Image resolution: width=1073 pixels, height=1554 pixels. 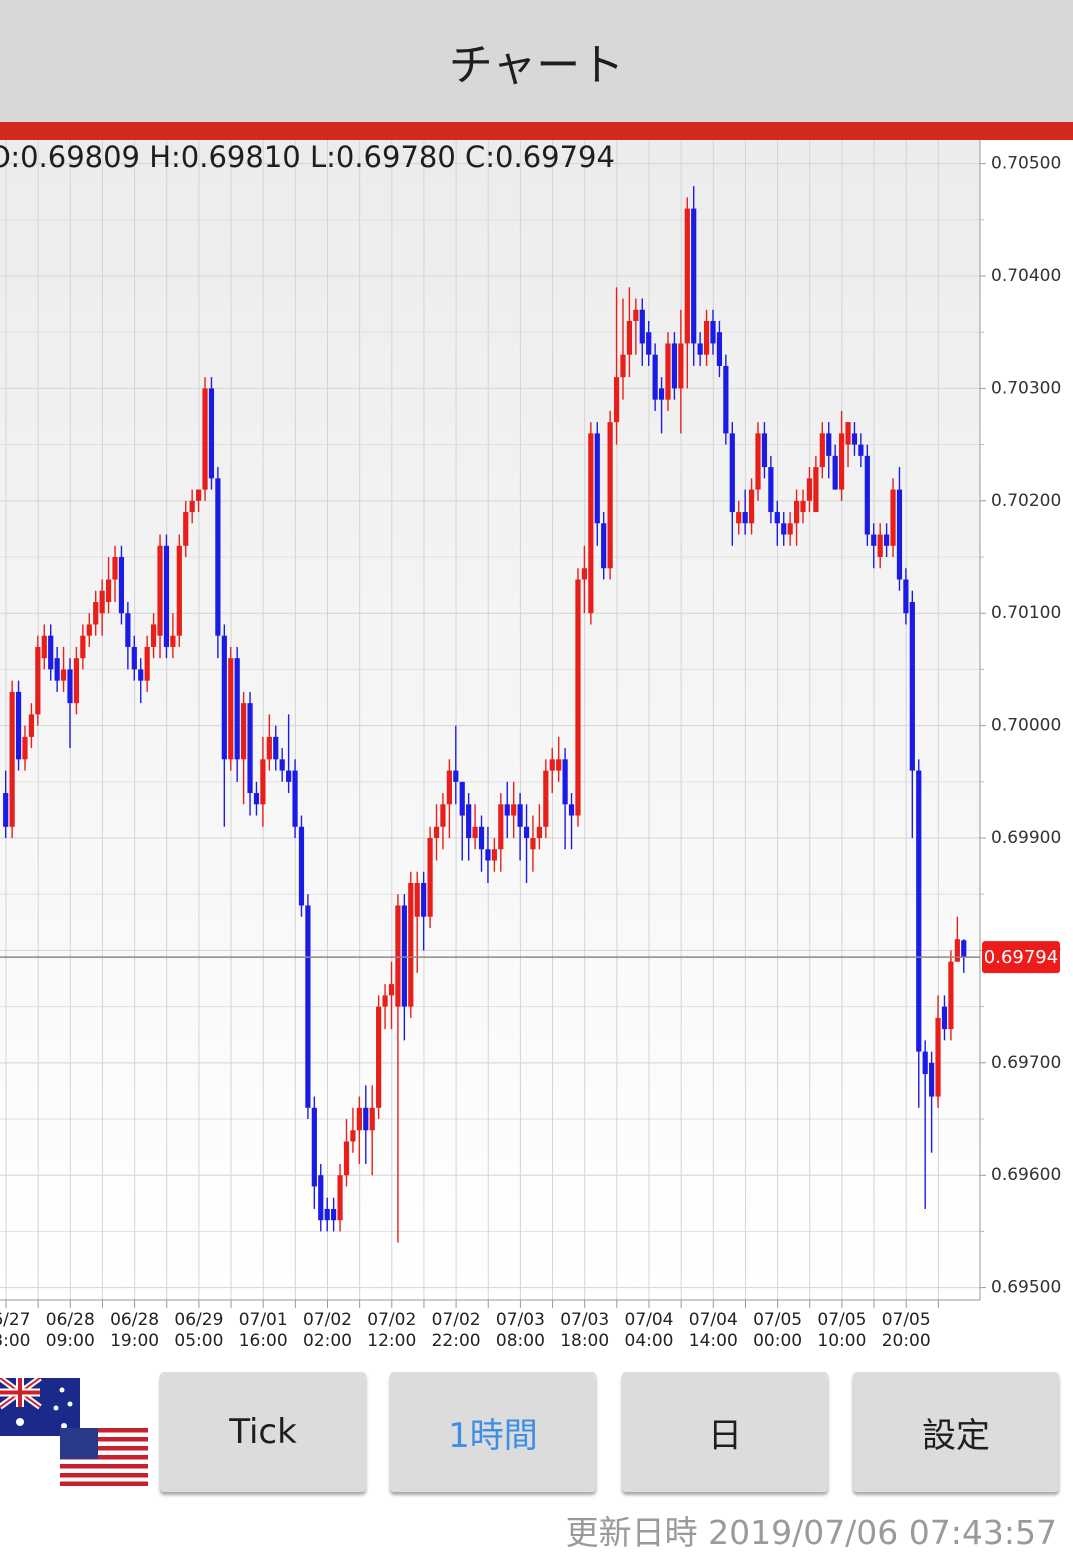 What do you see at coordinates (199, 1330) in the screenshot?
I see `x-tick-label: 06/29 05:00` at bounding box center [199, 1330].